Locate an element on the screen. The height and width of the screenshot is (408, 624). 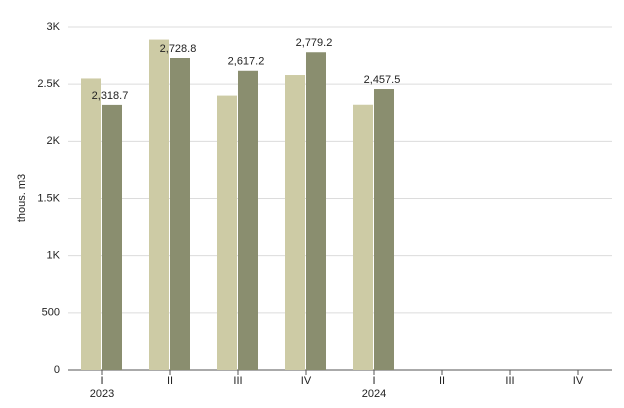
value-label: 2,457.5 is located at coordinates (382, 80).